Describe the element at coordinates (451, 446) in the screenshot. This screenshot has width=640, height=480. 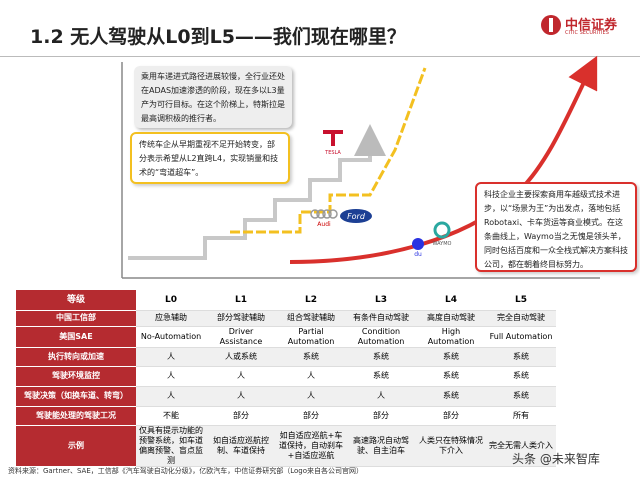
I see `cell: 人类只在特殊情况下介入` at that location.